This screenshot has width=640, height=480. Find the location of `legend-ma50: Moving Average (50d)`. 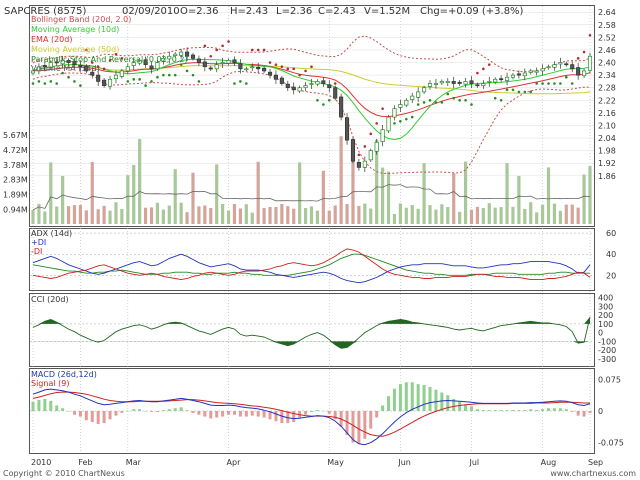

legend-ma50: Moving Average (50d) is located at coordinates (75, 49).